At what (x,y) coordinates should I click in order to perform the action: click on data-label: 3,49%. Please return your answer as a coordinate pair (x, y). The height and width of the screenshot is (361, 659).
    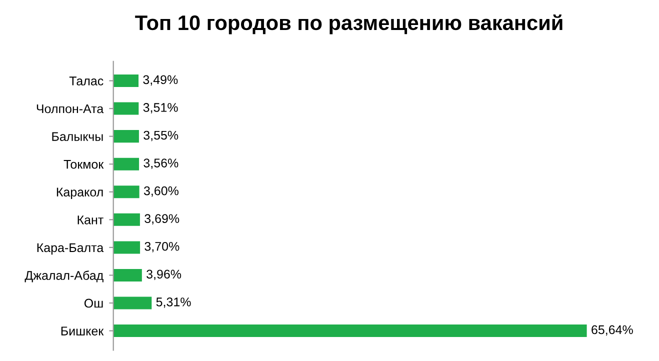
    Looking at the image, I should click on (160, 80).